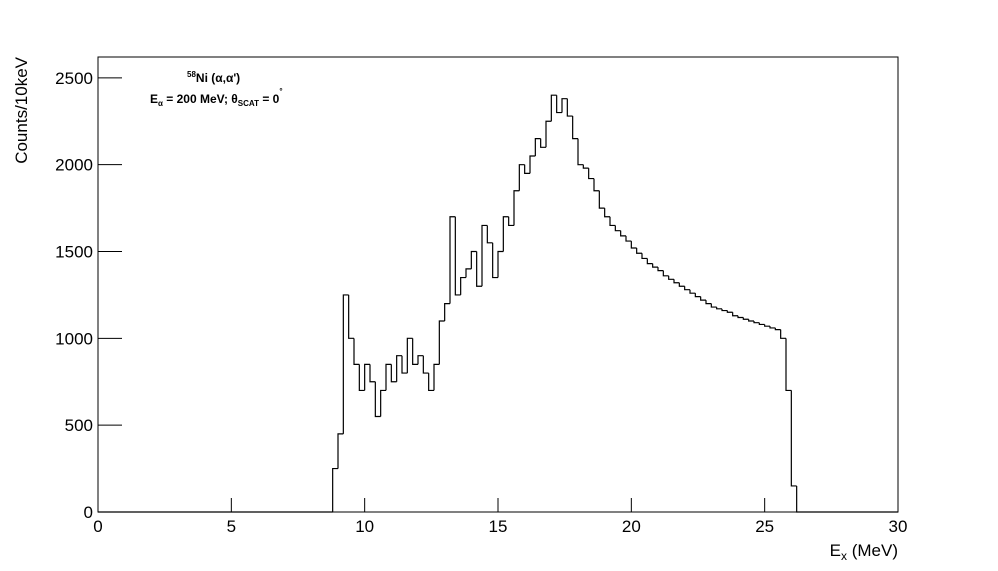 This screenshot has height=571, width=998. Describe the element at coordinates (213, 77) in the screenshot. I see `annotation-1: 58Ni (α,α')` at that location.